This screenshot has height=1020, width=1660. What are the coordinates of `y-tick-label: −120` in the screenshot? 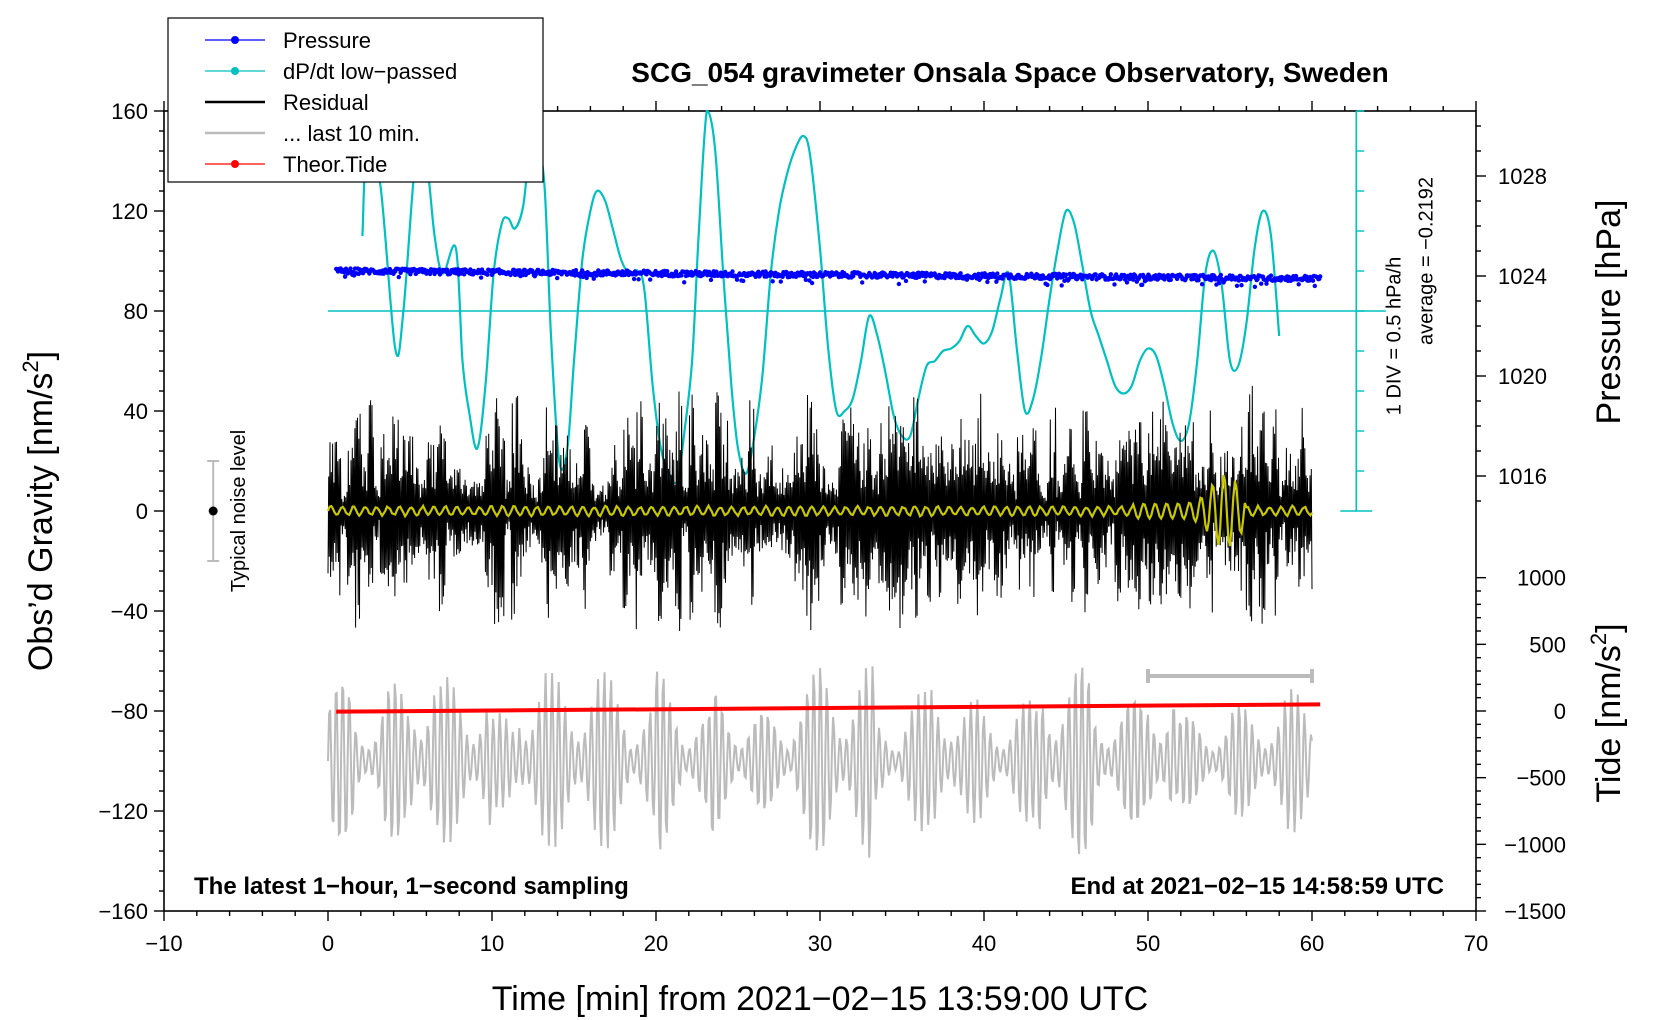 It's located at (123, 811).